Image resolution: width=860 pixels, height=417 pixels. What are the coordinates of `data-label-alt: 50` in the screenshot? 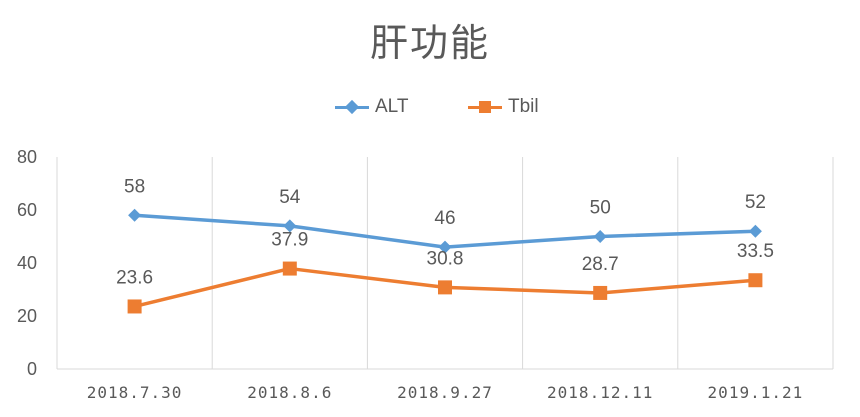 It's located at (600, 208).